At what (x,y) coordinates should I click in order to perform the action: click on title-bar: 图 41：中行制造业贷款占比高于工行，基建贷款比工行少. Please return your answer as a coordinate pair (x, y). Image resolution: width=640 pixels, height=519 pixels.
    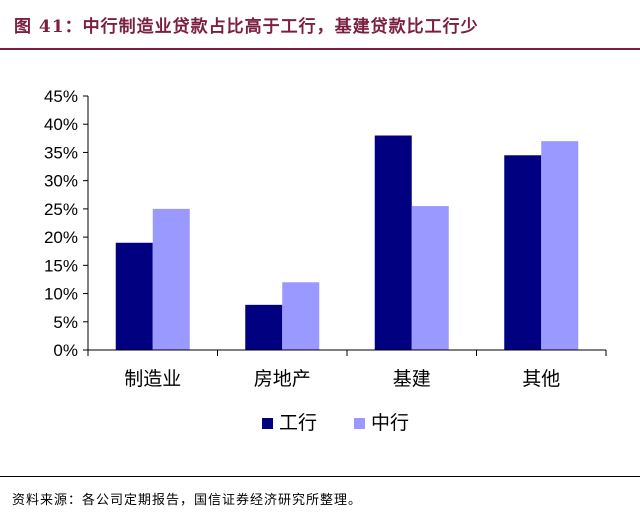
    Looking at the image, I should click on (320, 25).